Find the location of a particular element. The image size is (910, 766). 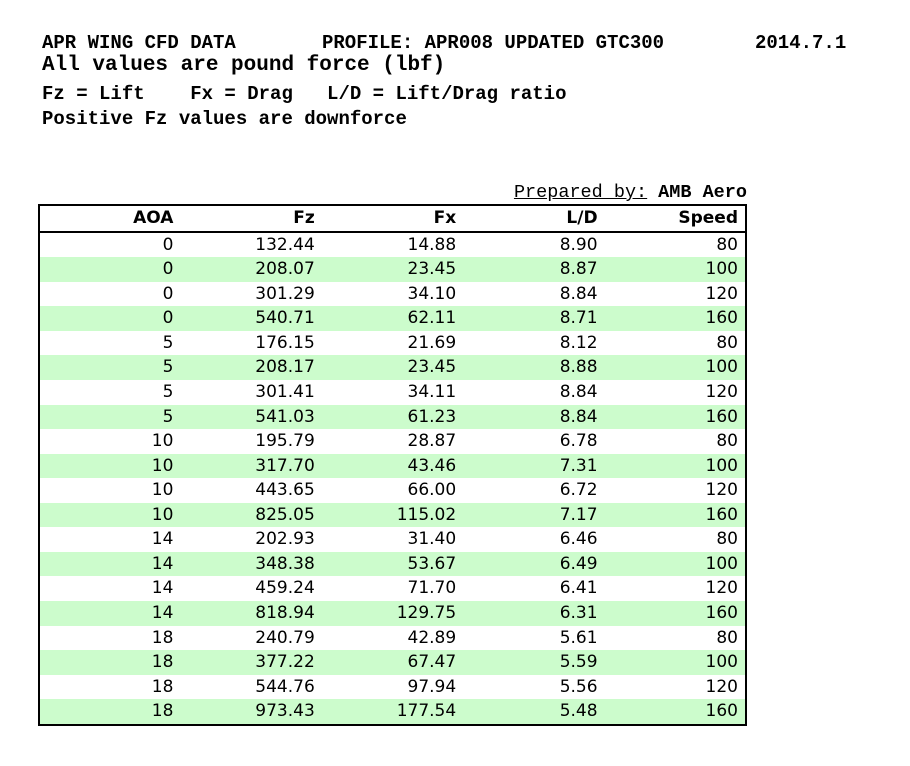

table-cell: 31.40 is located at coordinates (432, 539).